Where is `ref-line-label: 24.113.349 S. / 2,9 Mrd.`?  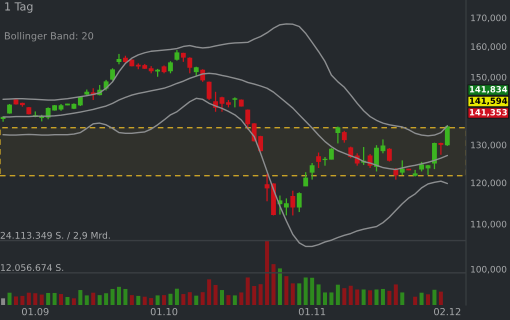
ref-line-label: 24.113.349 S. / 2,9 Mrd. is located at coordinates (55, 236).